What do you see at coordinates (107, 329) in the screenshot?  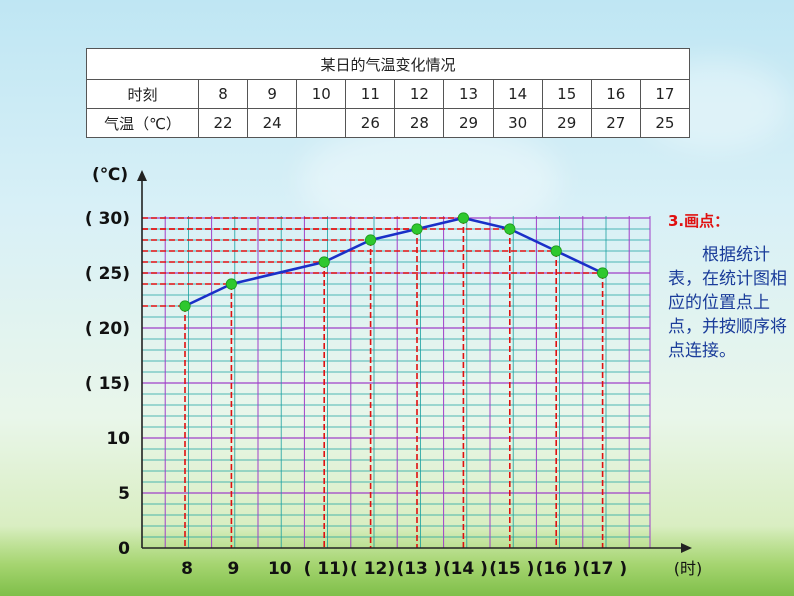 I see `y-tick-label: ( 20)` at bounding box center [107, 329].